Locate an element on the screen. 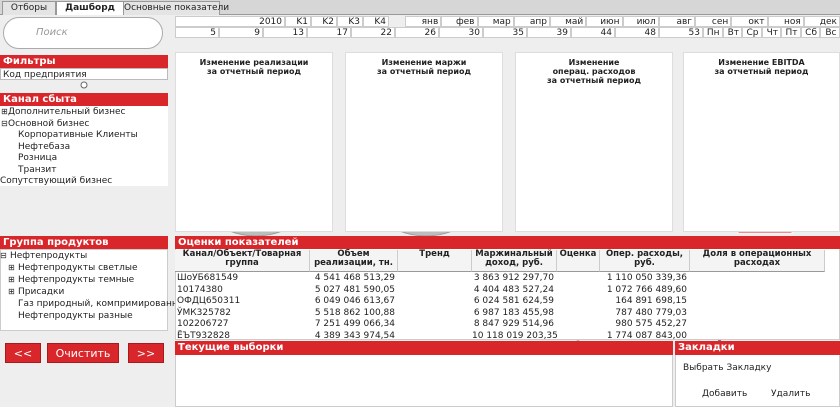 The image size is (840, 407). quarter-cell: K4 is located at coordinates (376, 21).